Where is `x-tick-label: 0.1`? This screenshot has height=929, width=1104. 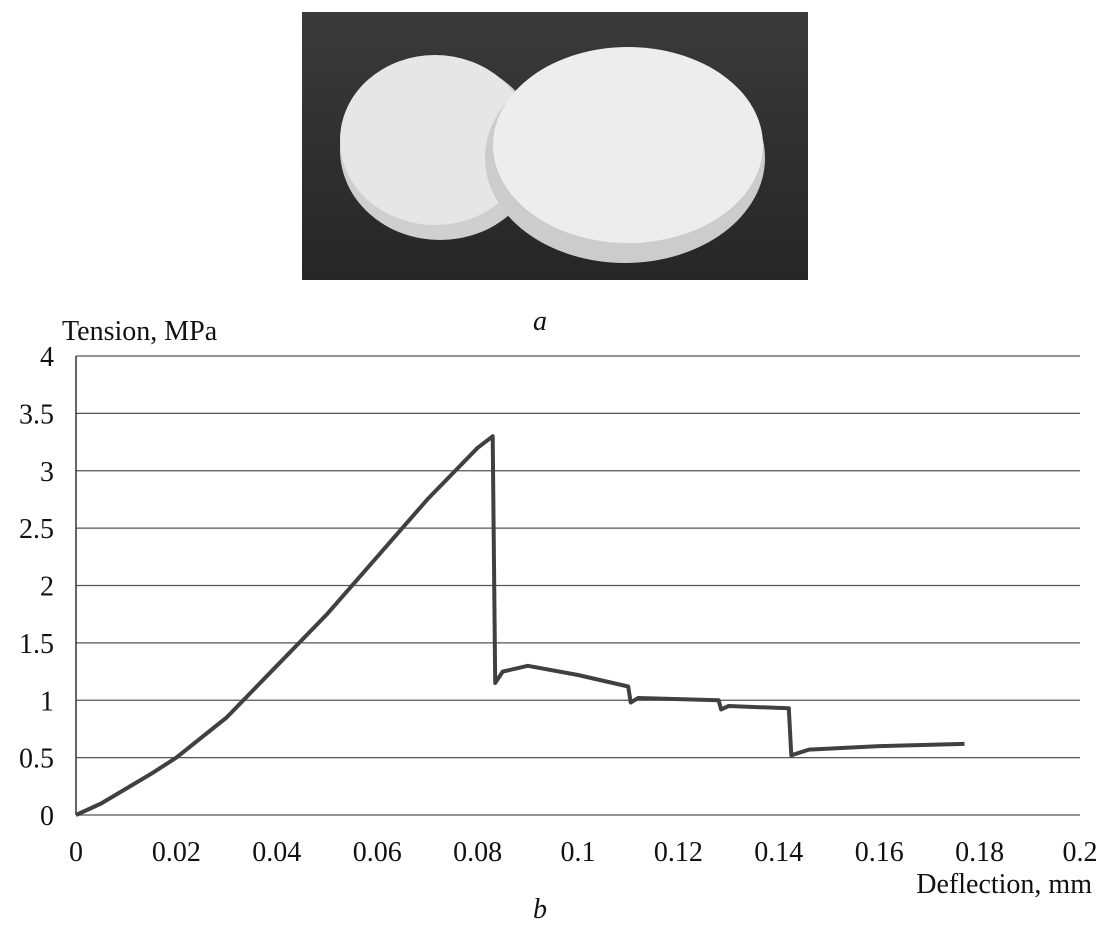
x-tick-label: 0.1 is located at coordinates (578, 852).